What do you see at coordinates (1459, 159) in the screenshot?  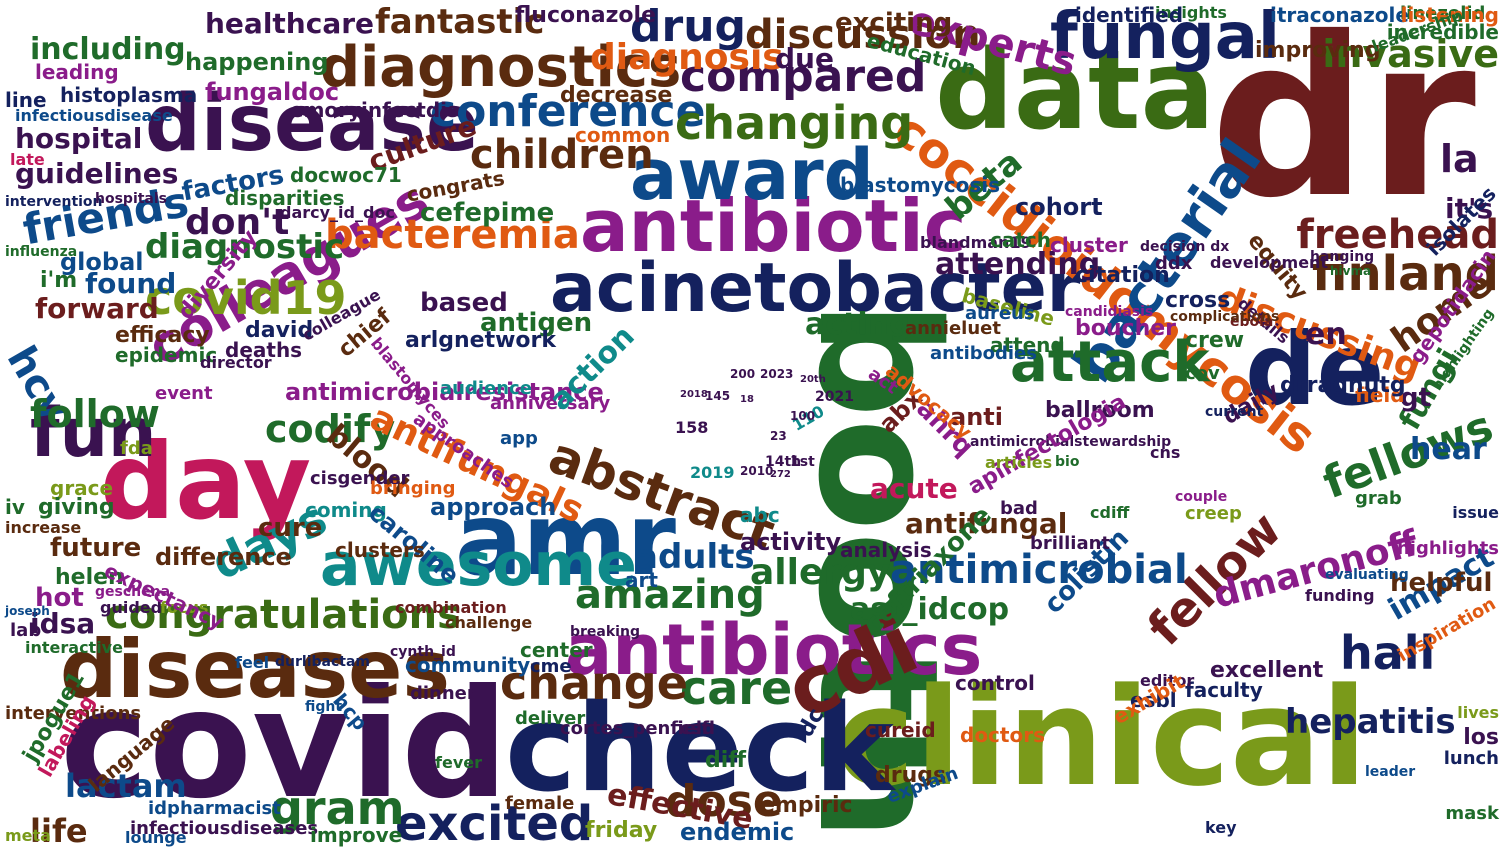 I see `cloud-word: la` at bounding box center [1459, 159].